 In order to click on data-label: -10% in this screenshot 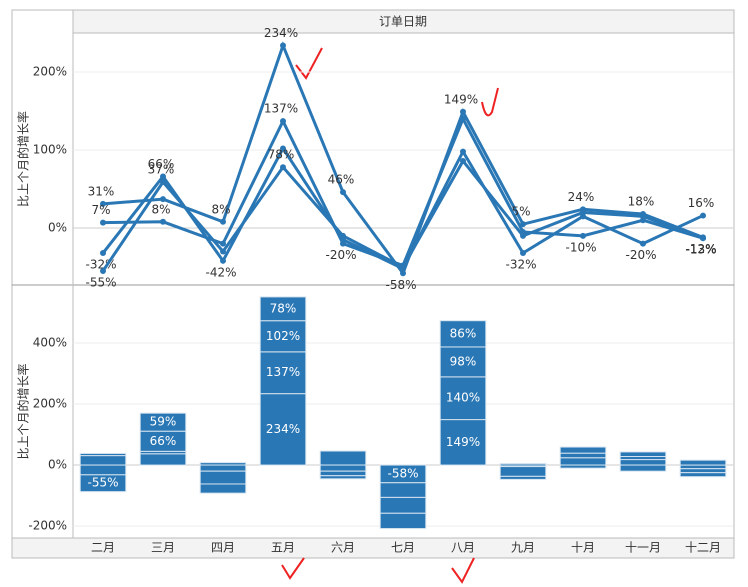, I will do `click(580, 247)`.